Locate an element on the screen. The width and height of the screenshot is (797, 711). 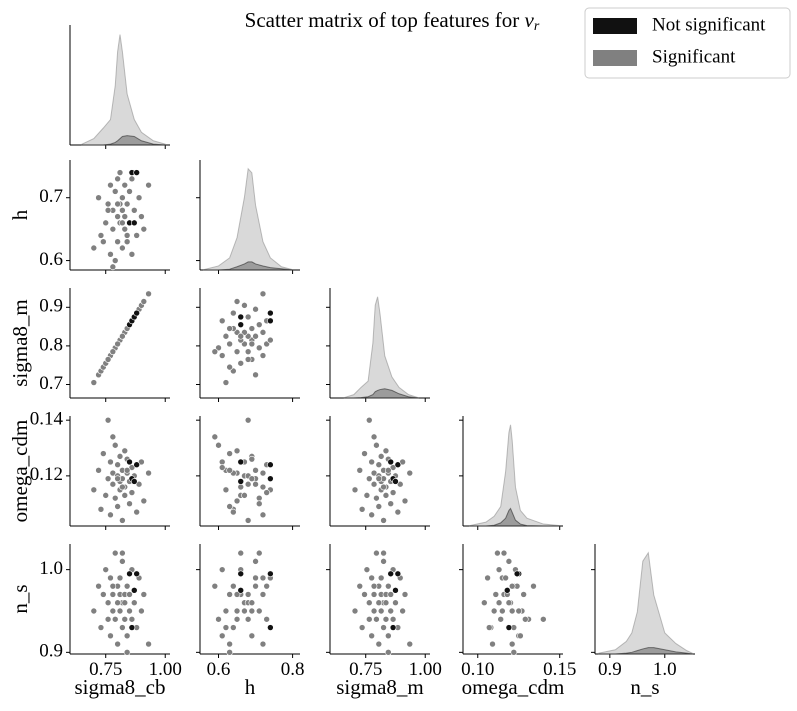
legend-label: Not significant is located at coordinates (709, 24).